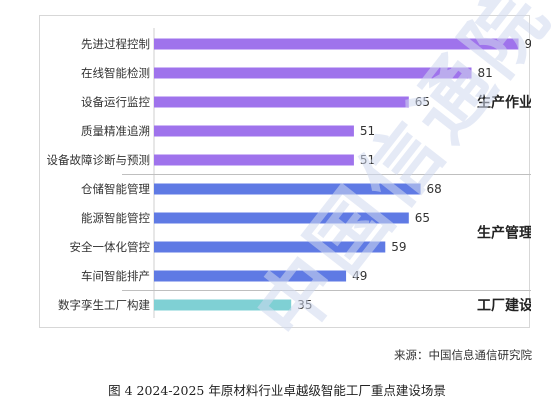  What do you see at coordinates (304, 305) in the screenshot?
I see `value-label: 35` at bounding box center [304, 305].